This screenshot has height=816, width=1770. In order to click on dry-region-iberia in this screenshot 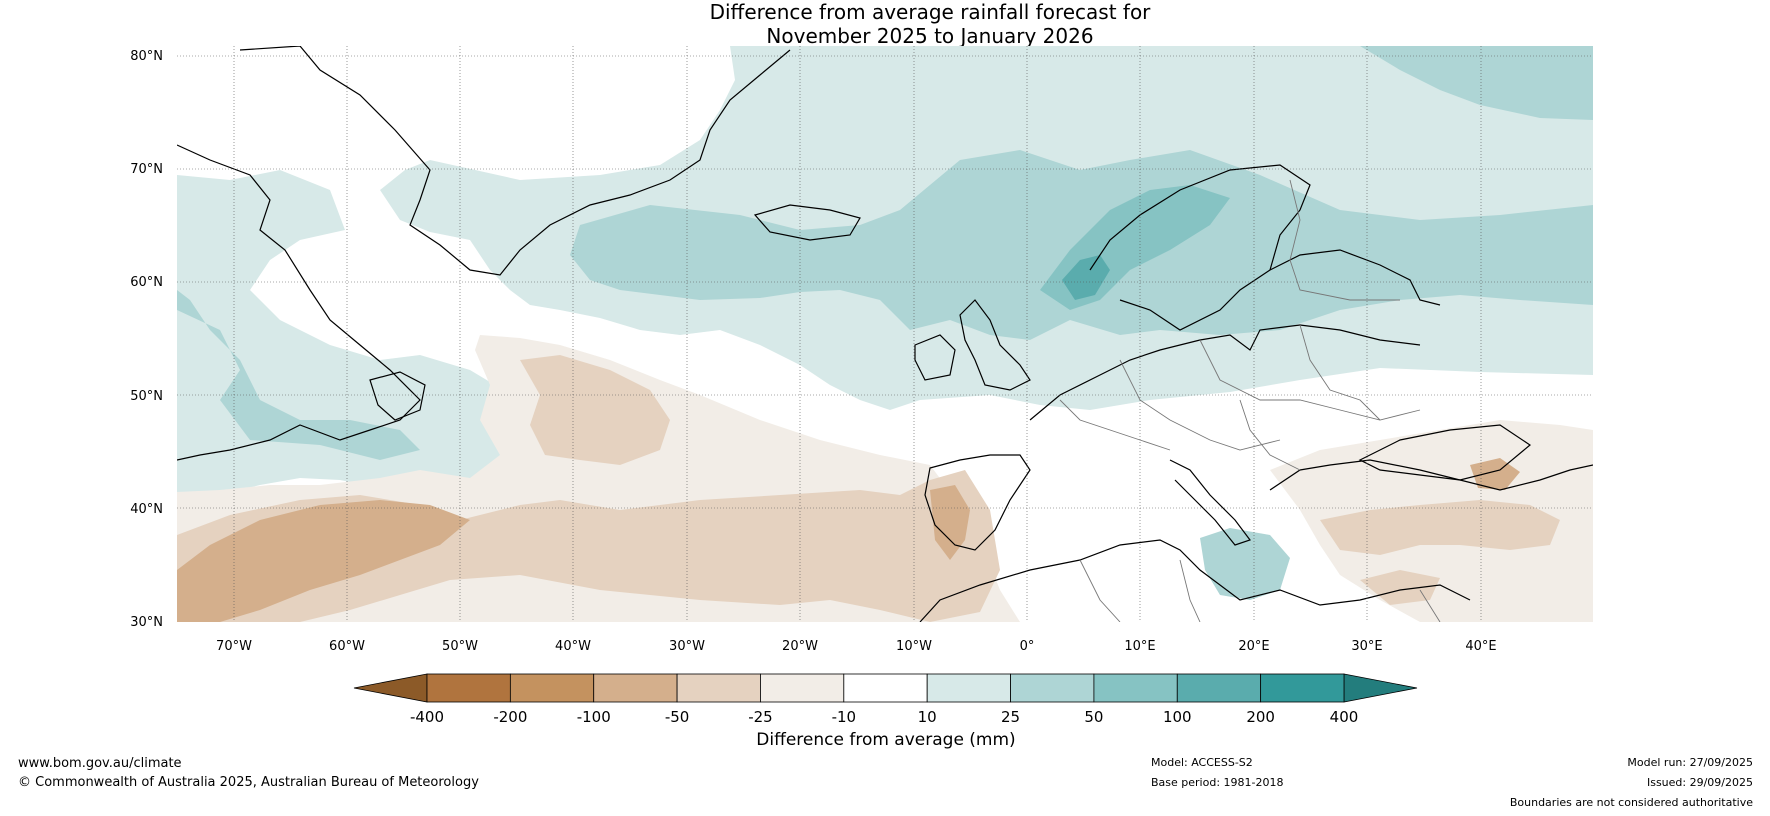, I will do `click(950, 522)`.